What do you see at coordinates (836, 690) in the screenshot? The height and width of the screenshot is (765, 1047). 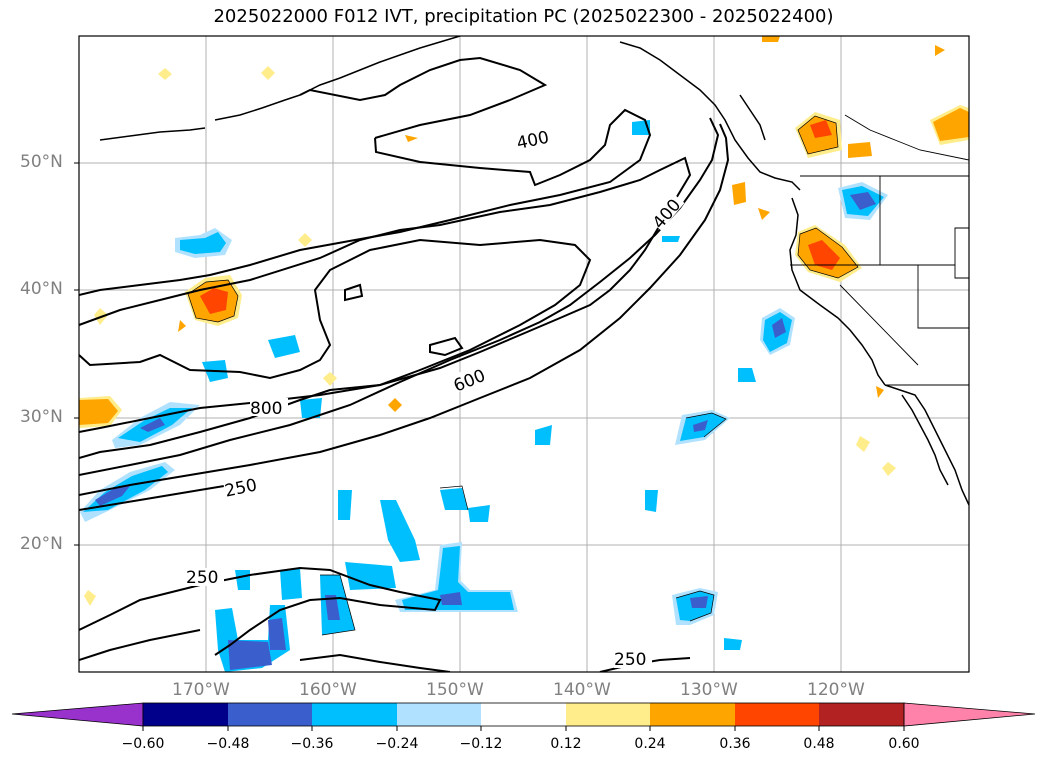 I see `lon-label: 120°W` at bounding box center [836, 690].